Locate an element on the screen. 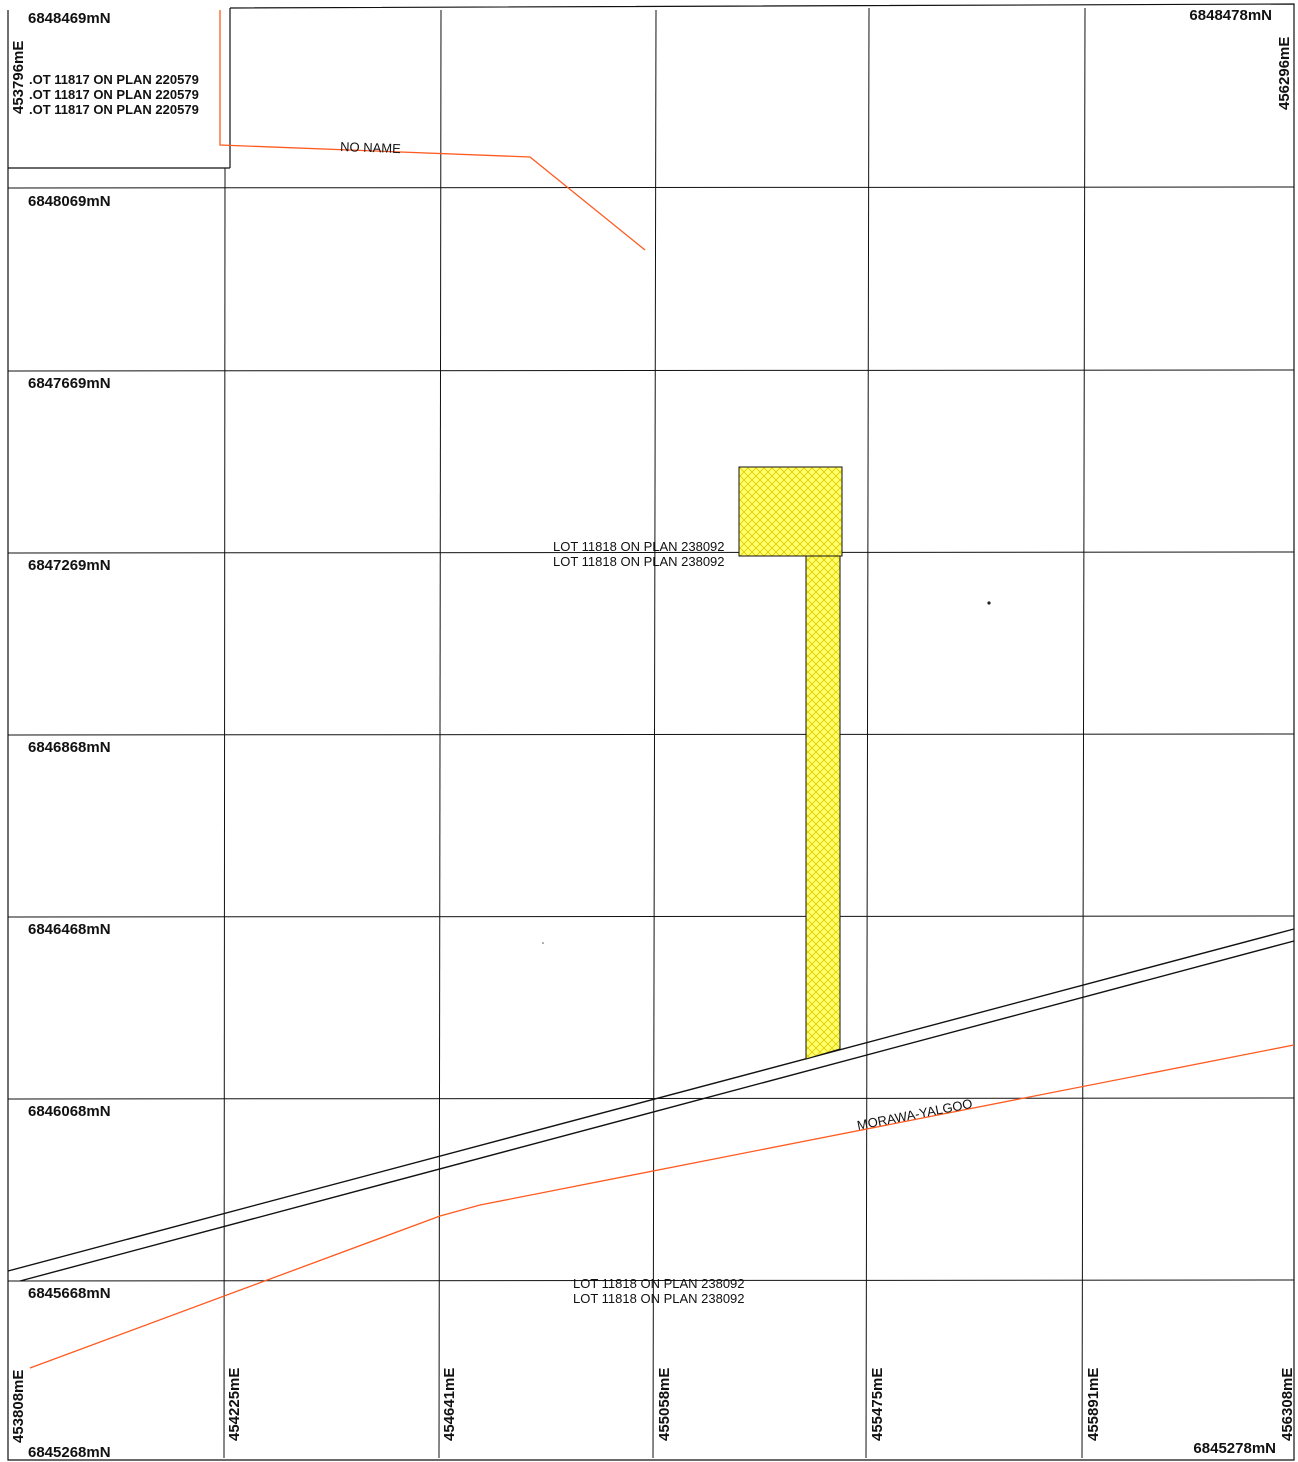 Image resolution: width=1298 pixels, height=1462 pixels. easting-label: 454225mE is located at coordinates (234, 1404).